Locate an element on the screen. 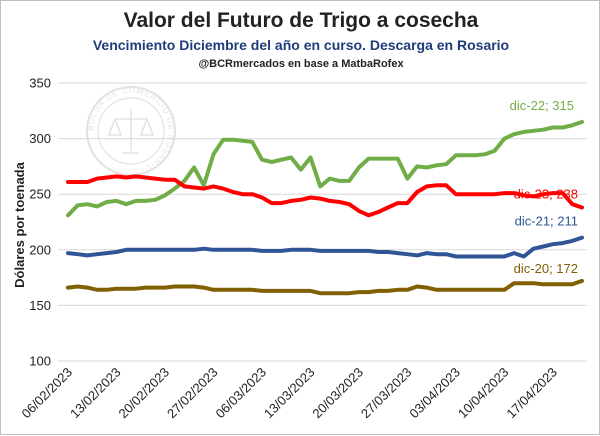 This screenshot has height=436, width=600. x-tick-label: 13/02/2023 is located at coordinates (95, 393).